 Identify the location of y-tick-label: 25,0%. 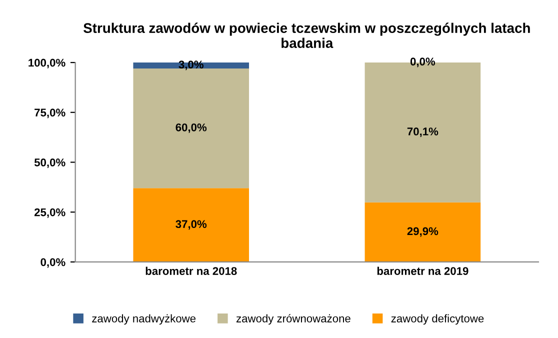
(50, 213).